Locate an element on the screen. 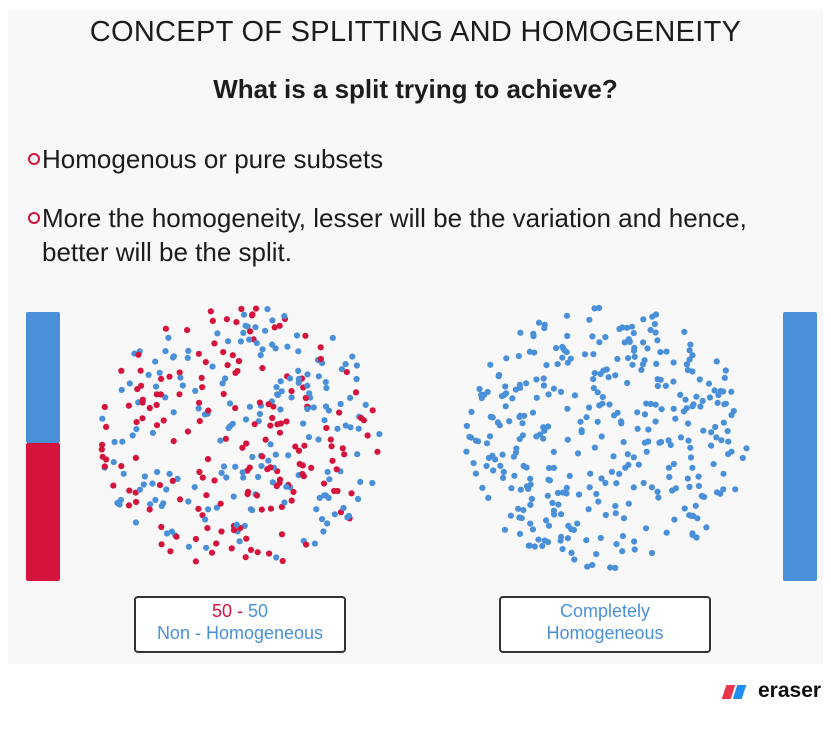 This screenshot has width=831, height=744. ratio-blue: 50 is located at coordinates (258, 611).